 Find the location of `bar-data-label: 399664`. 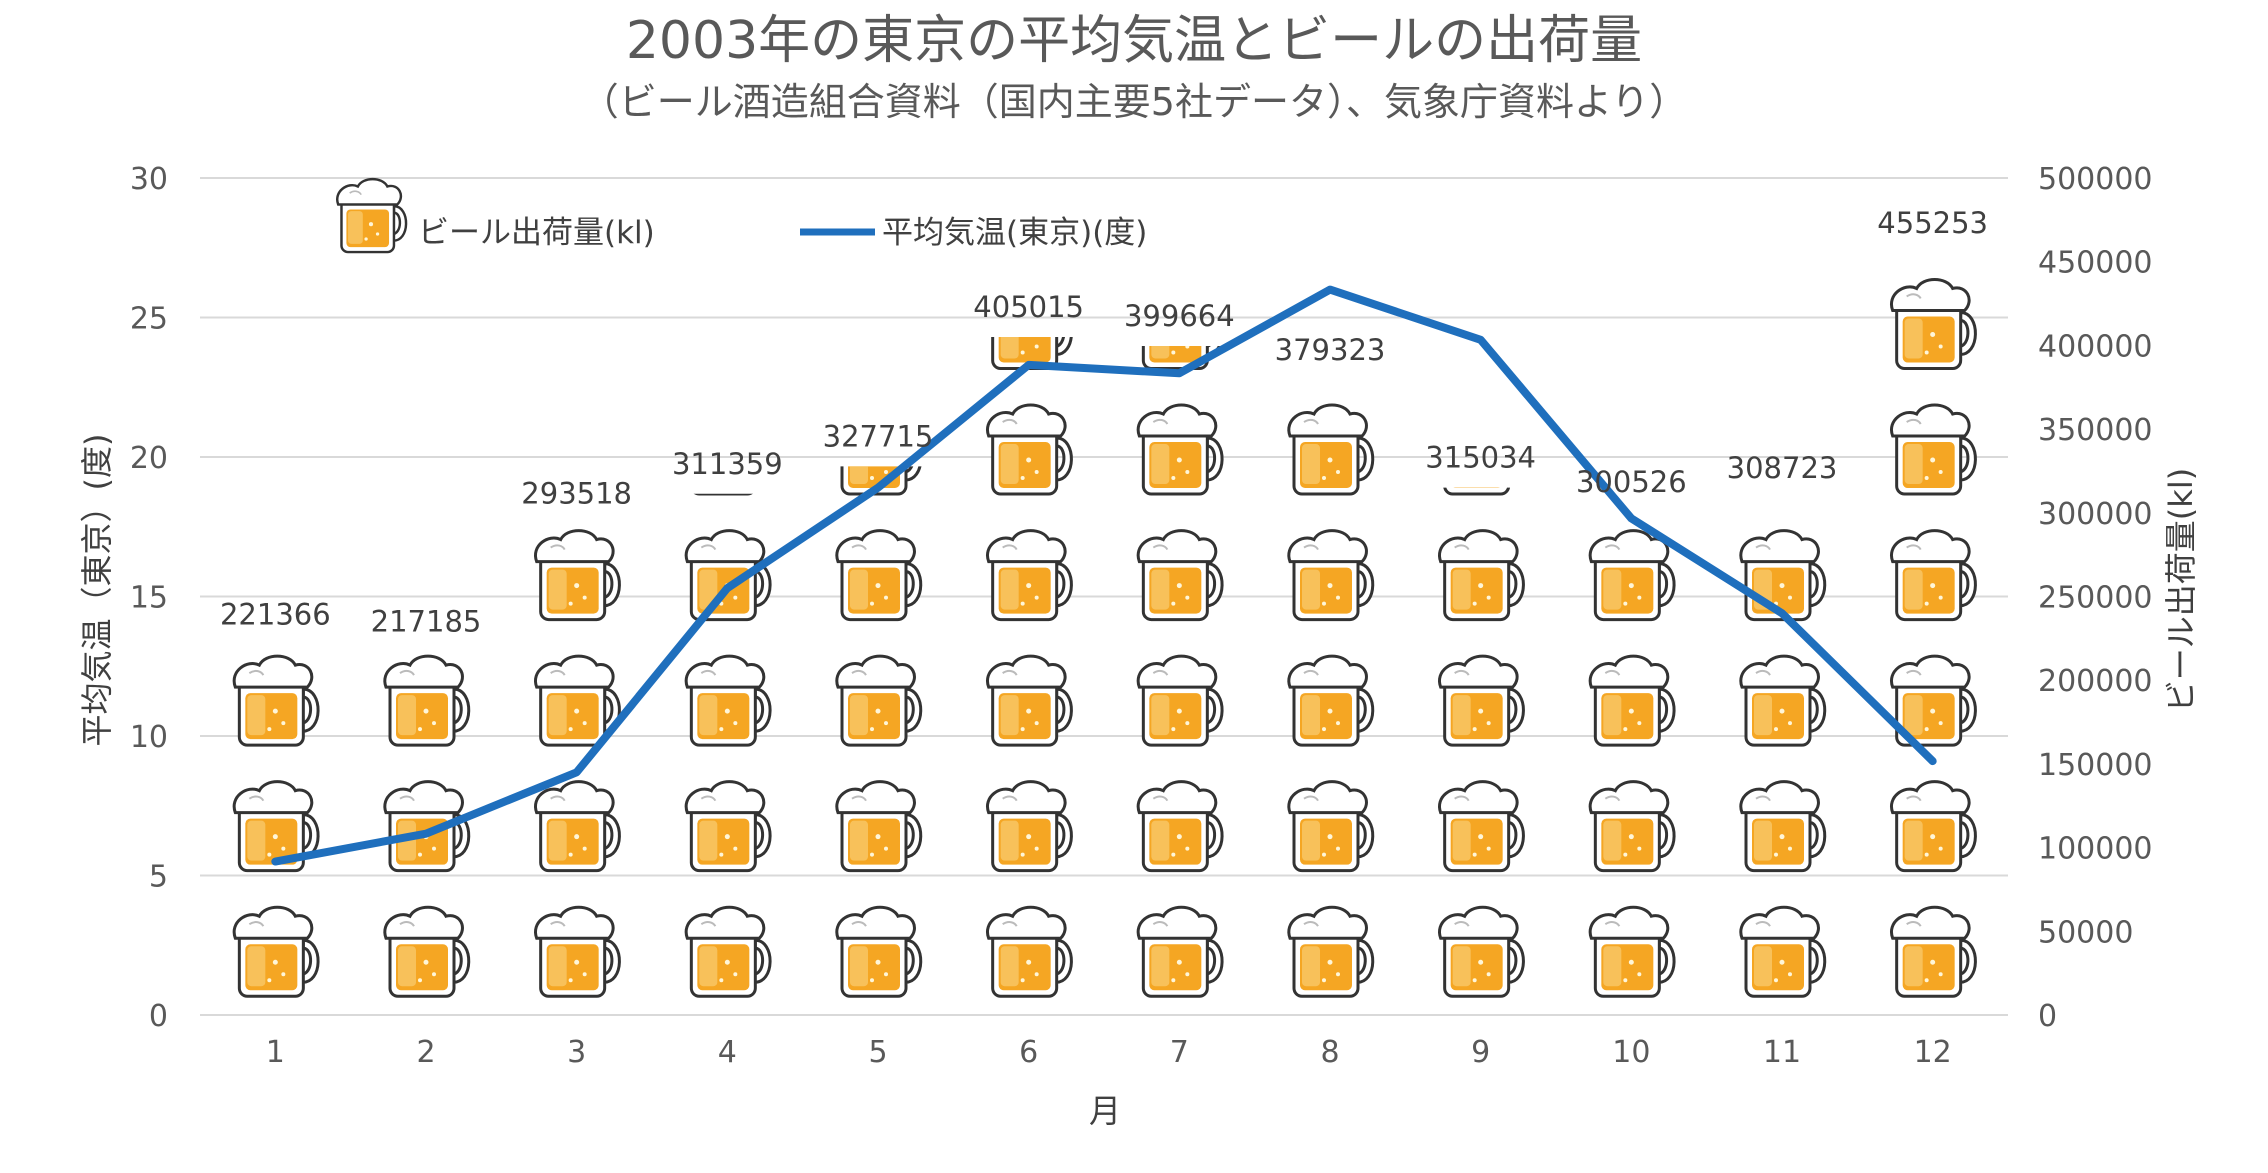

bar-data-label: 399664 is located at coordinates (1179, 316).